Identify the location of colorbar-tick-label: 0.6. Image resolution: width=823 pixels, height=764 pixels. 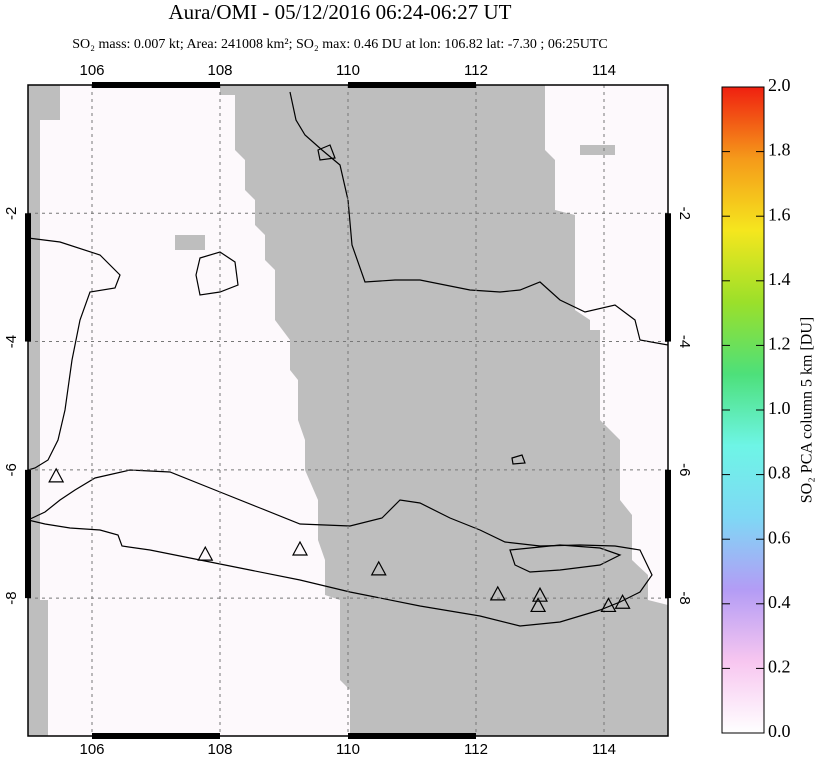
(779, 537).